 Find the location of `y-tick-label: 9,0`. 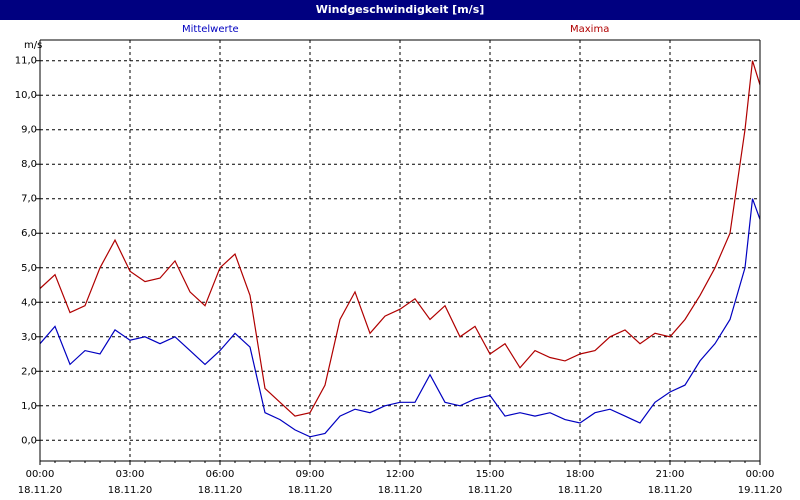

y-tick-label: 9,0 is located at coordinates (29, 130).